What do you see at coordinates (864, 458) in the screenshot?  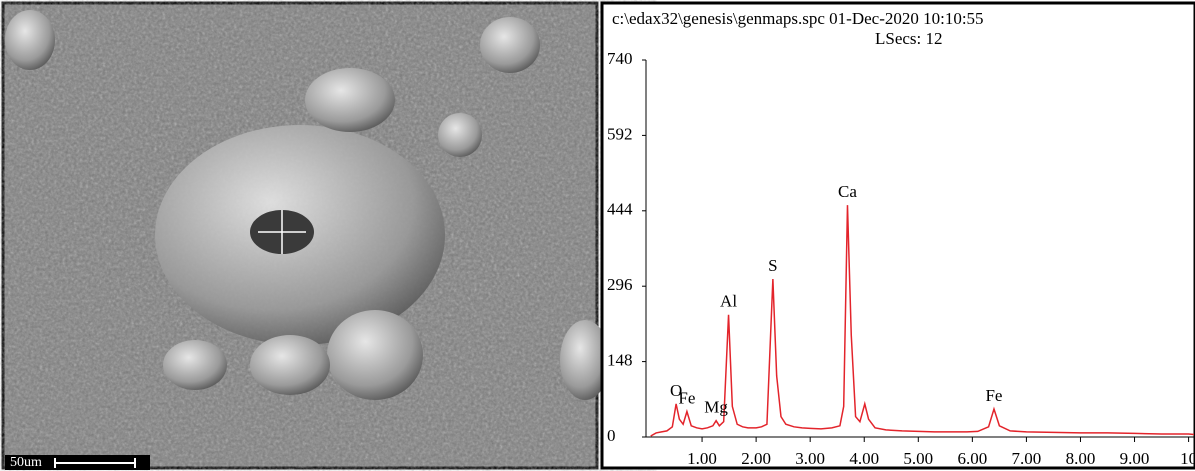 I see `x-tick-label: 4.00` at bounding box center [864, 458].